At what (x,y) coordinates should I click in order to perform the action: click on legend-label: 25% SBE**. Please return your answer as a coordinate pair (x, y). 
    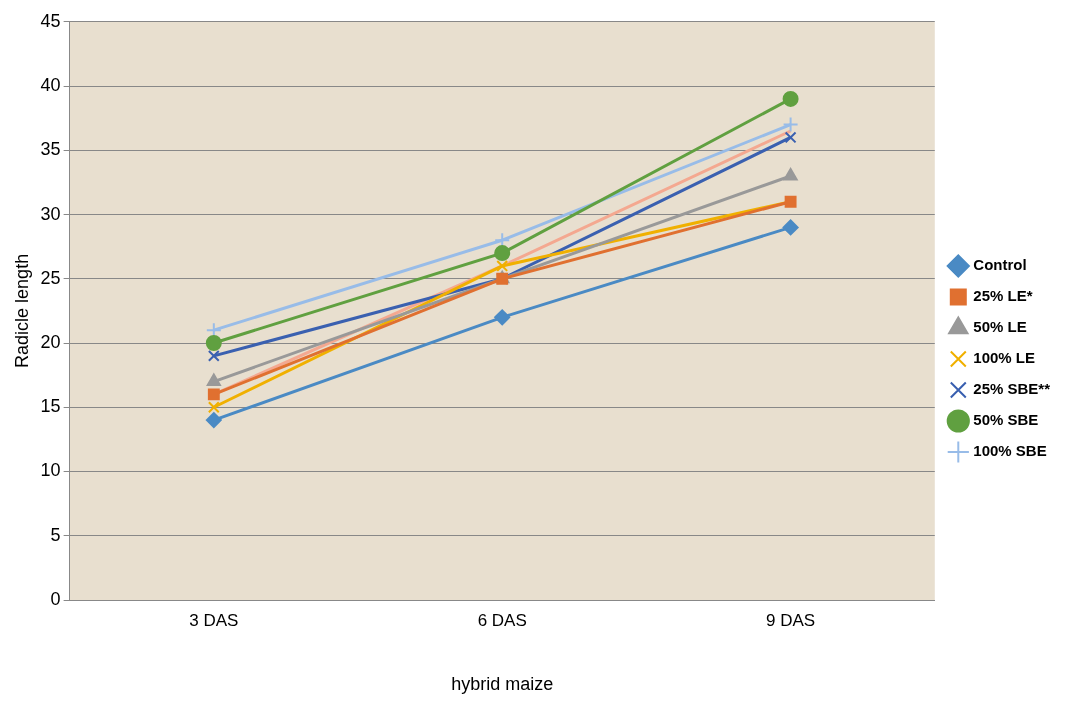
    Looking at the image, I should click on (1012, 389).